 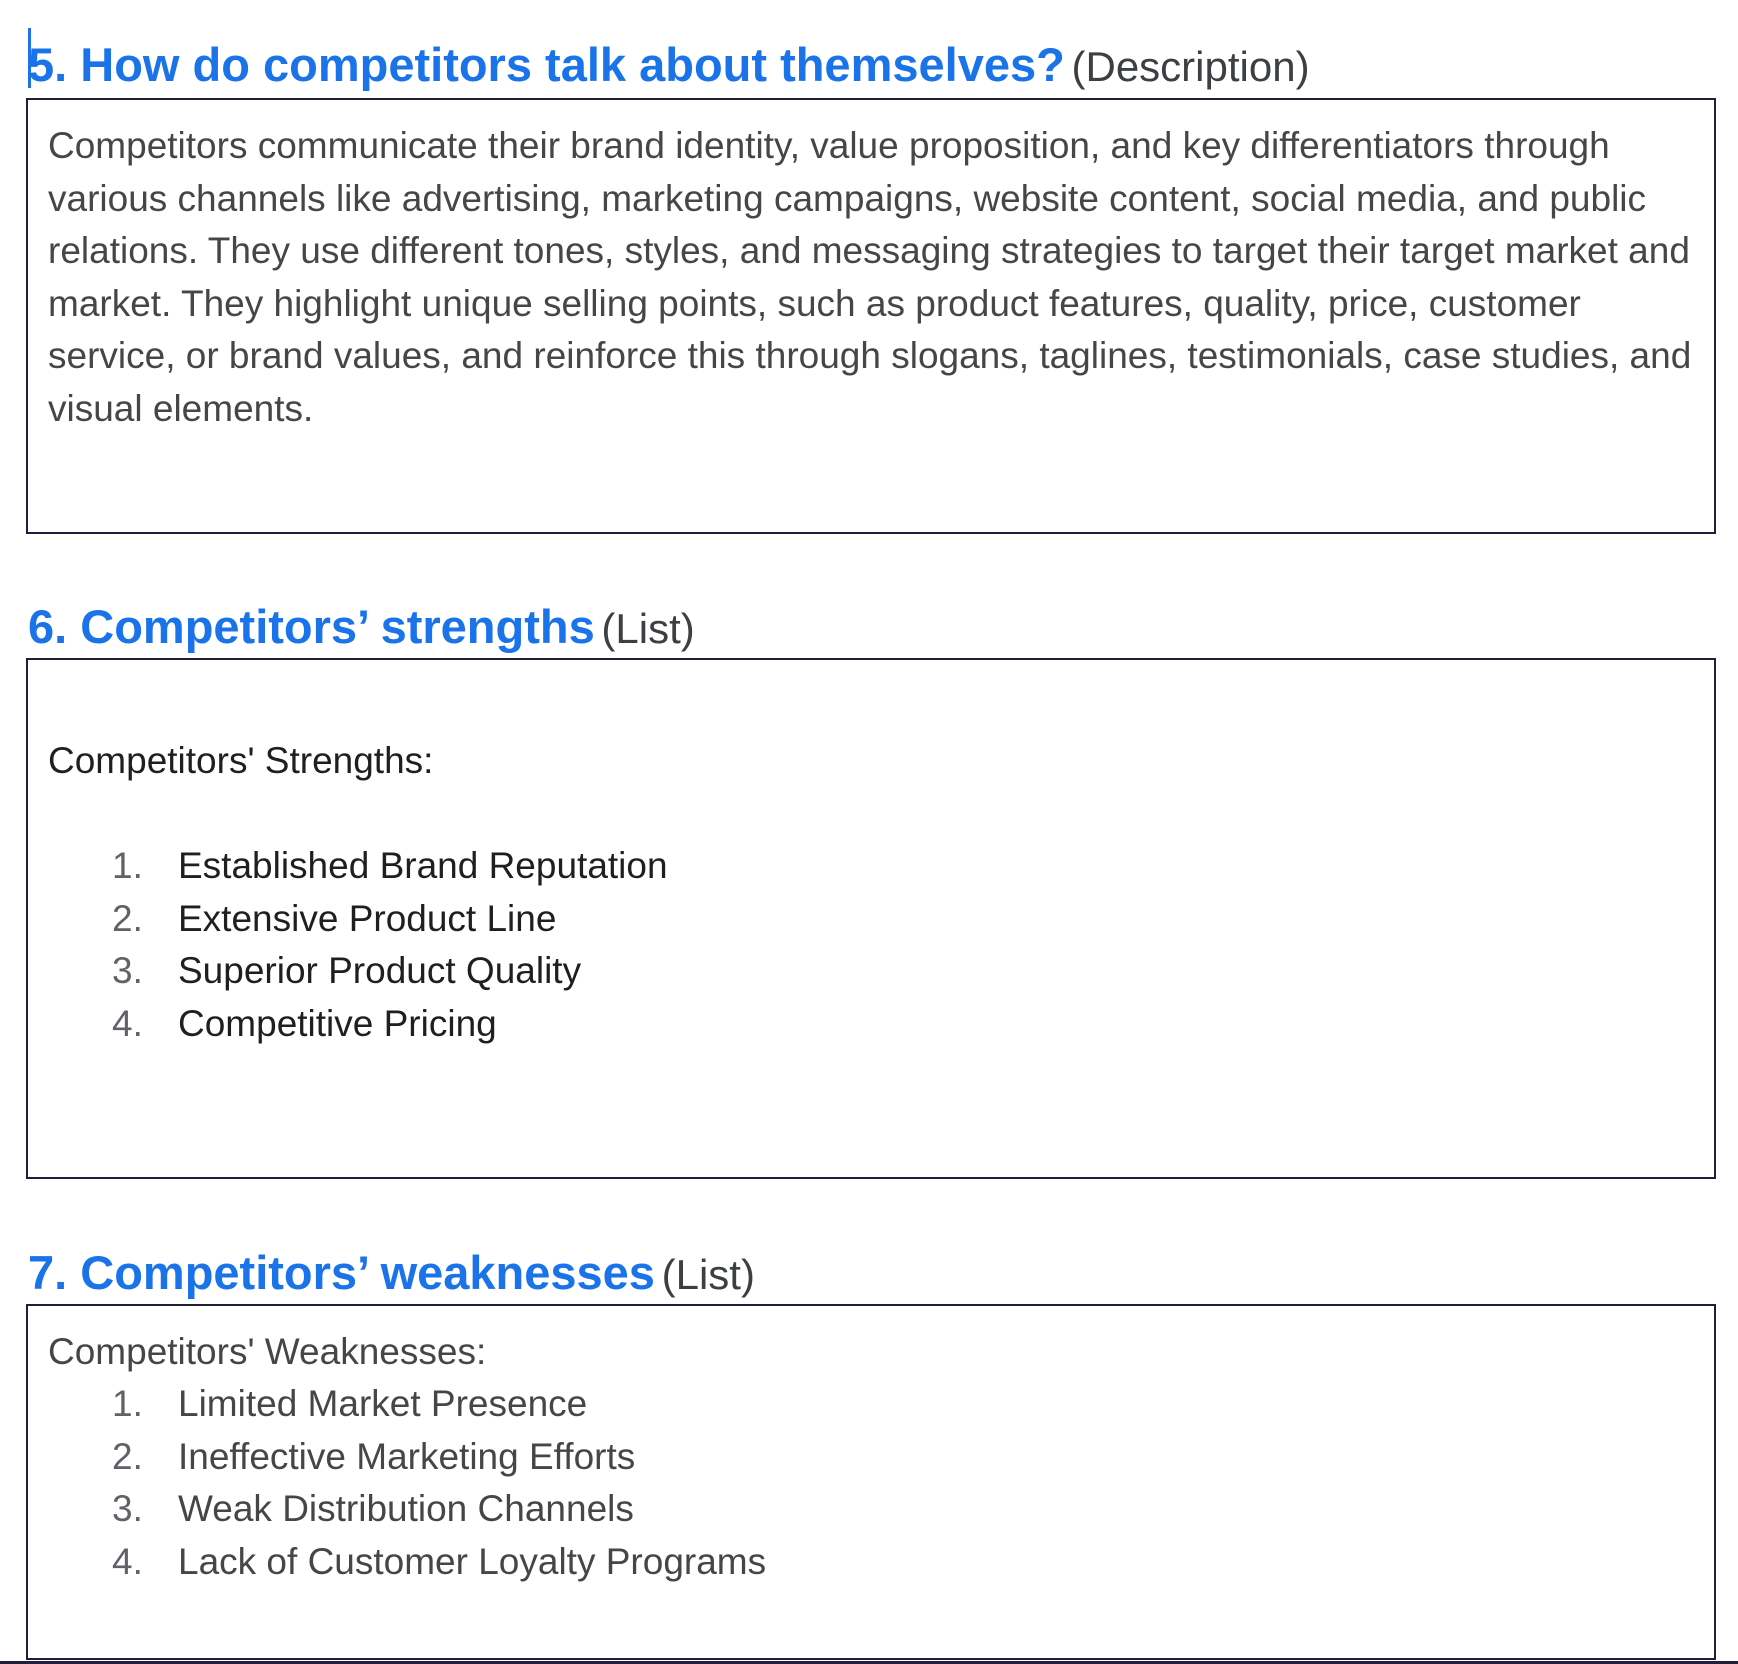 I want to click on section-7-heading: 7. Competitors’ weaknesses (List), so click(x=391, y=1272).